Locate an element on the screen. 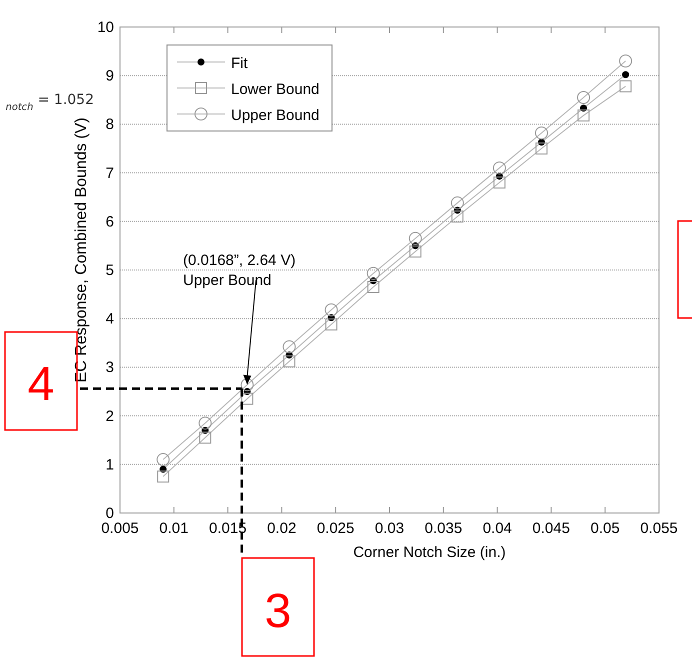 This screenshot has width=692, height=657. y-tick-label: 10 is located at coordinates (105, 27).